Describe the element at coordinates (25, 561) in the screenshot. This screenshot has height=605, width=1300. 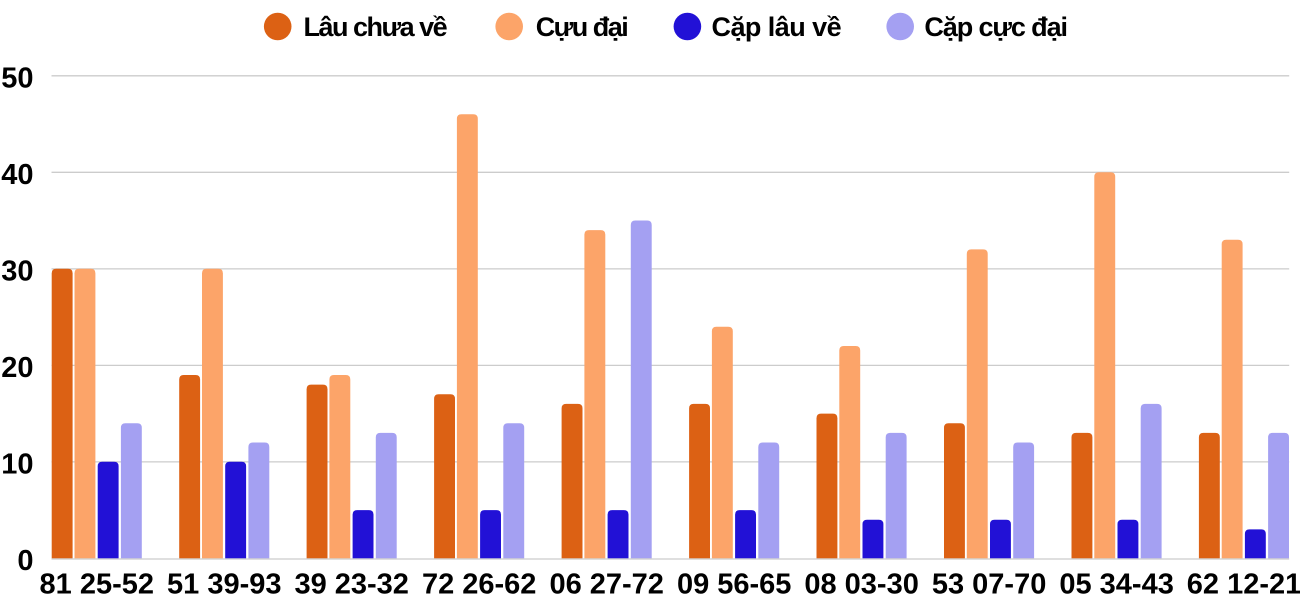
I see `svg-text: 0` at that location.